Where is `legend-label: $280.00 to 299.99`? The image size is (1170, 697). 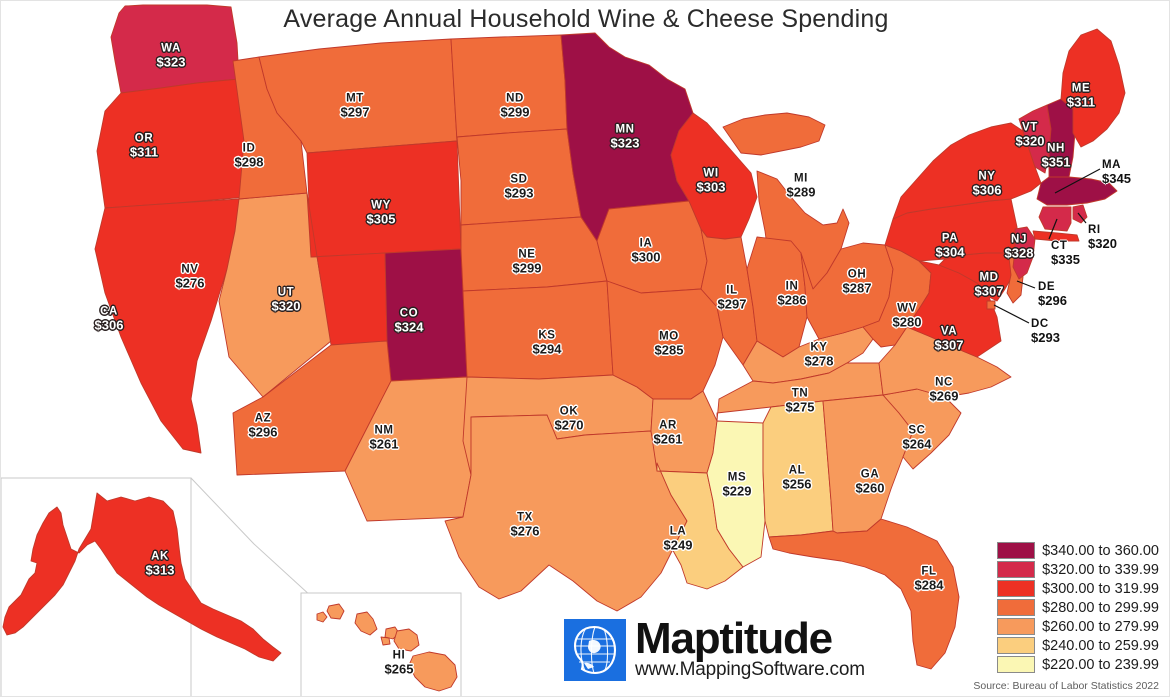 legend-label: $280.00 to 299.99 is located at coordinates (1100, 607).